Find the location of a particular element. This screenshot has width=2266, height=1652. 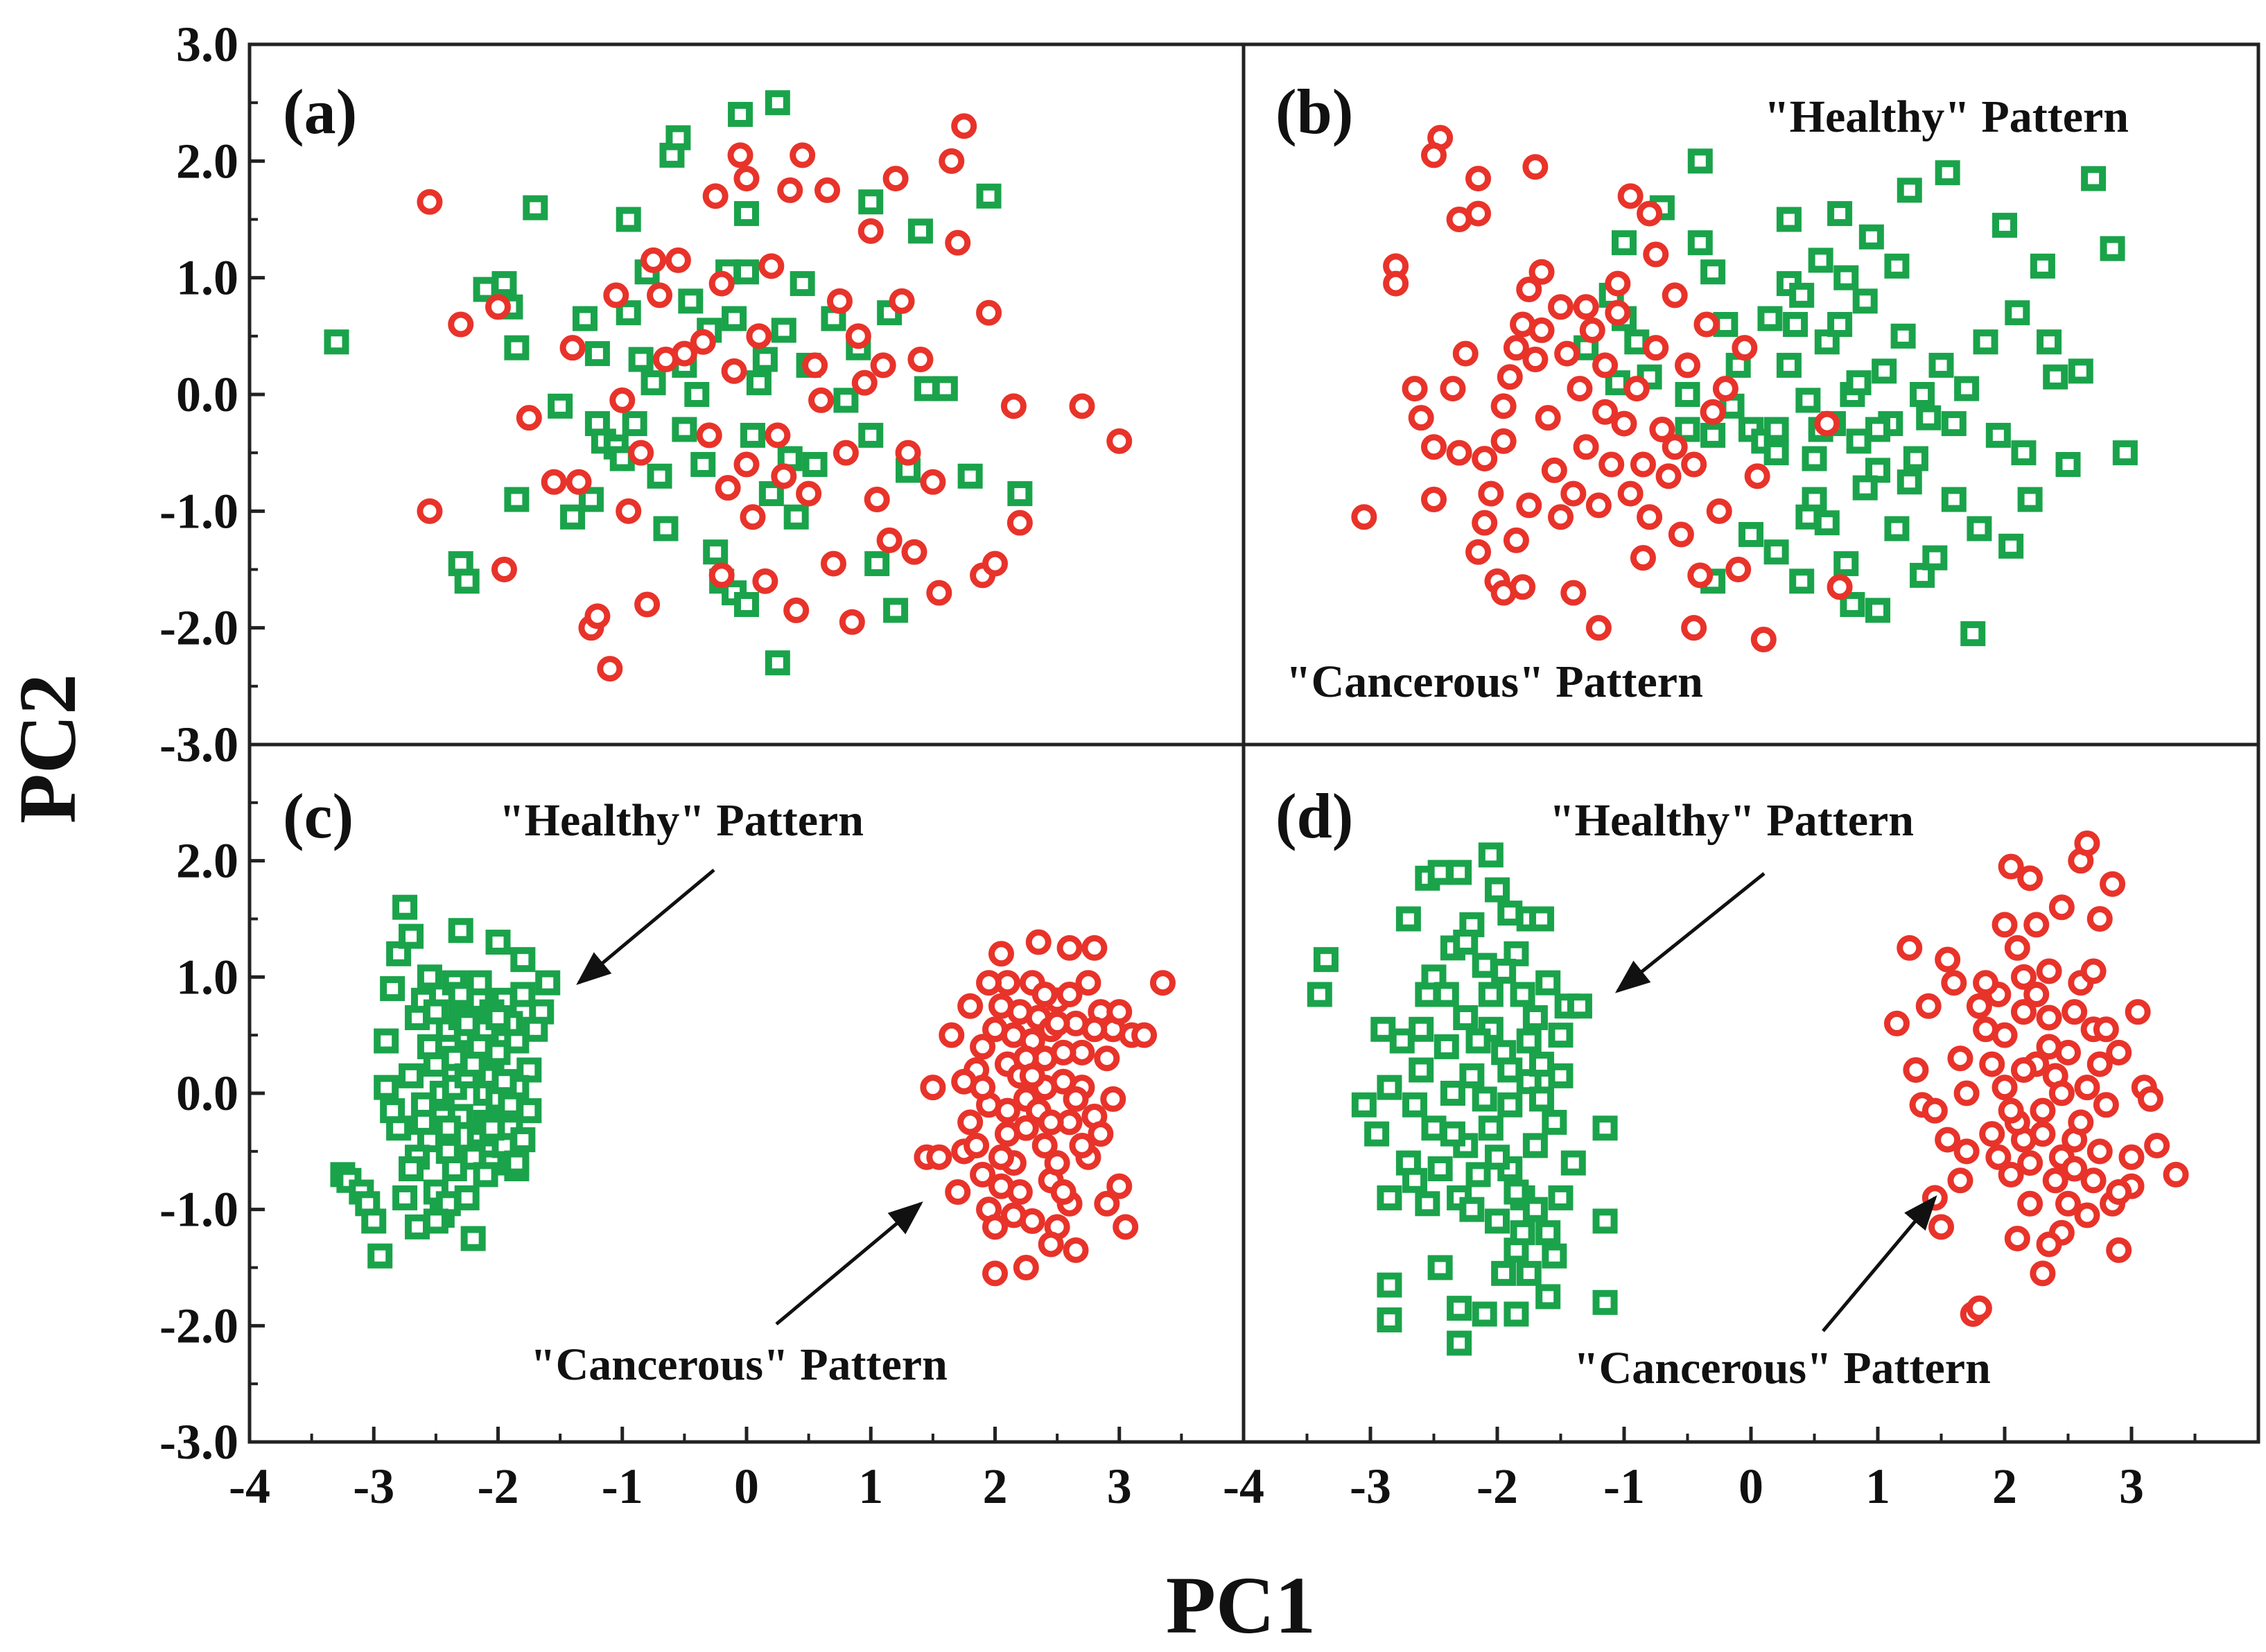

panel-a-ytick-label: 1.0 is located at coordinates (207, 278).